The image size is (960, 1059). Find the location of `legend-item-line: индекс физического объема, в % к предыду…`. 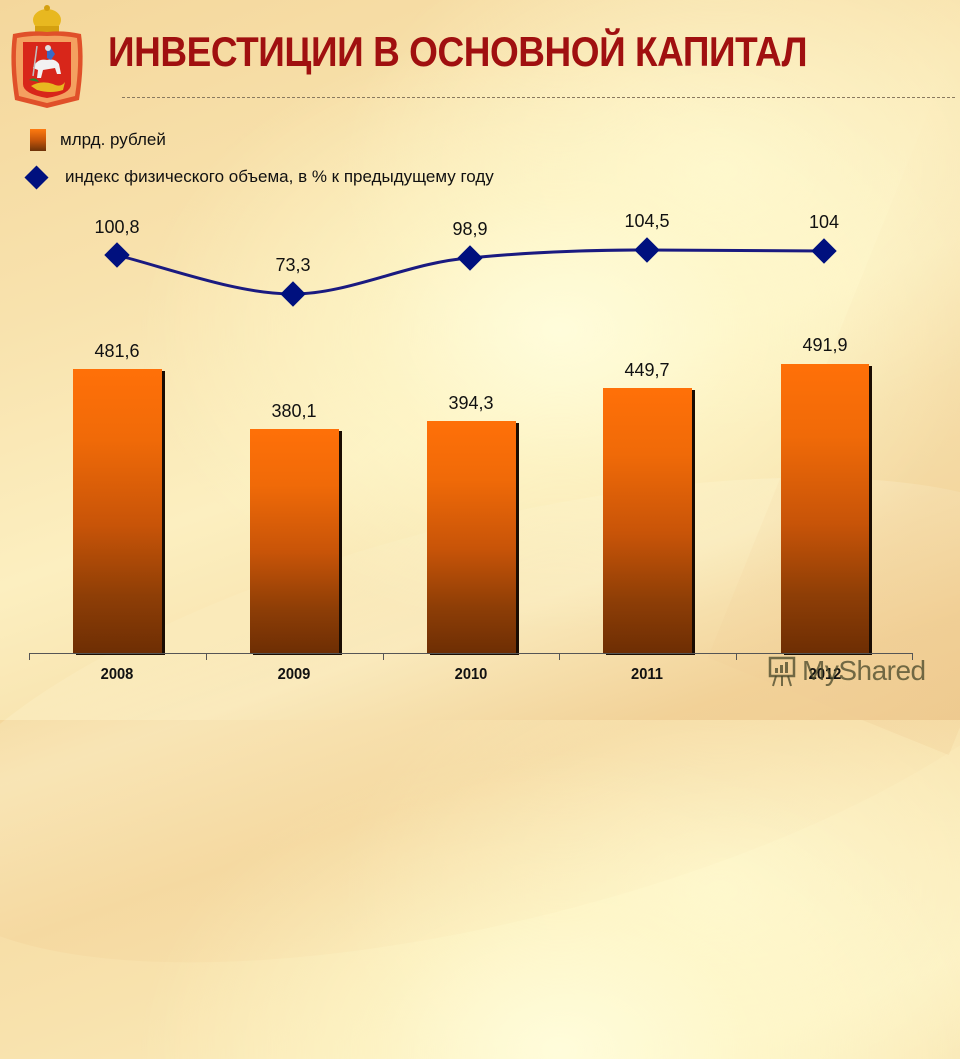

legend-item-line: индекс физического объема, в % к предыду… is located at coordinates (259, 177).